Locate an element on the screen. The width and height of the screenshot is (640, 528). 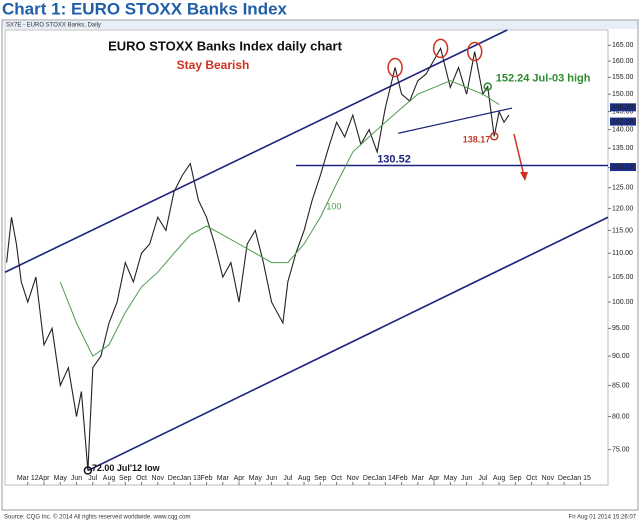
y-tick-label: 85.00 is located at coordinates (621, 385).